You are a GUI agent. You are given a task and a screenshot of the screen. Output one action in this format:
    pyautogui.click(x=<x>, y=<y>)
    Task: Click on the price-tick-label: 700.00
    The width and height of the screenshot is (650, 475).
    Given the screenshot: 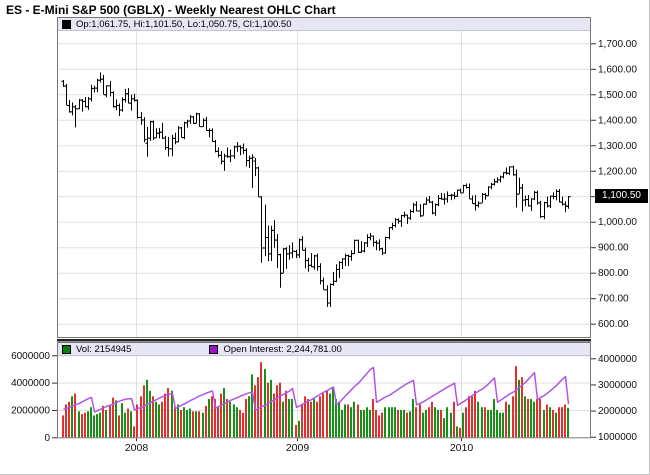 What is the action you would take?
    pyautogui.click(x=613, y=299)
    